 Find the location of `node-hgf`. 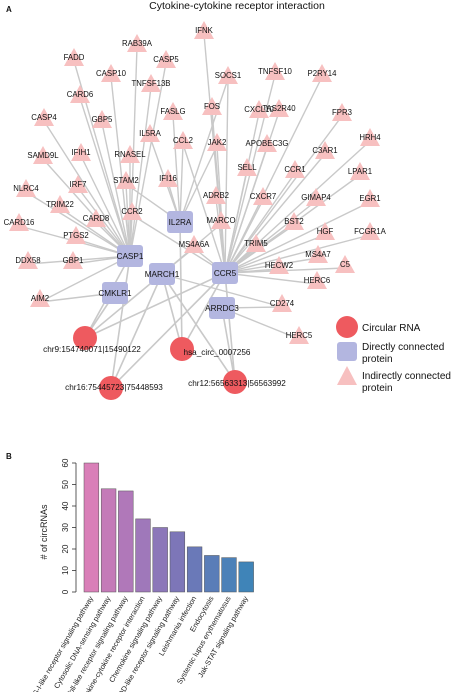

node-hgf is located at coordinates (325, 231).